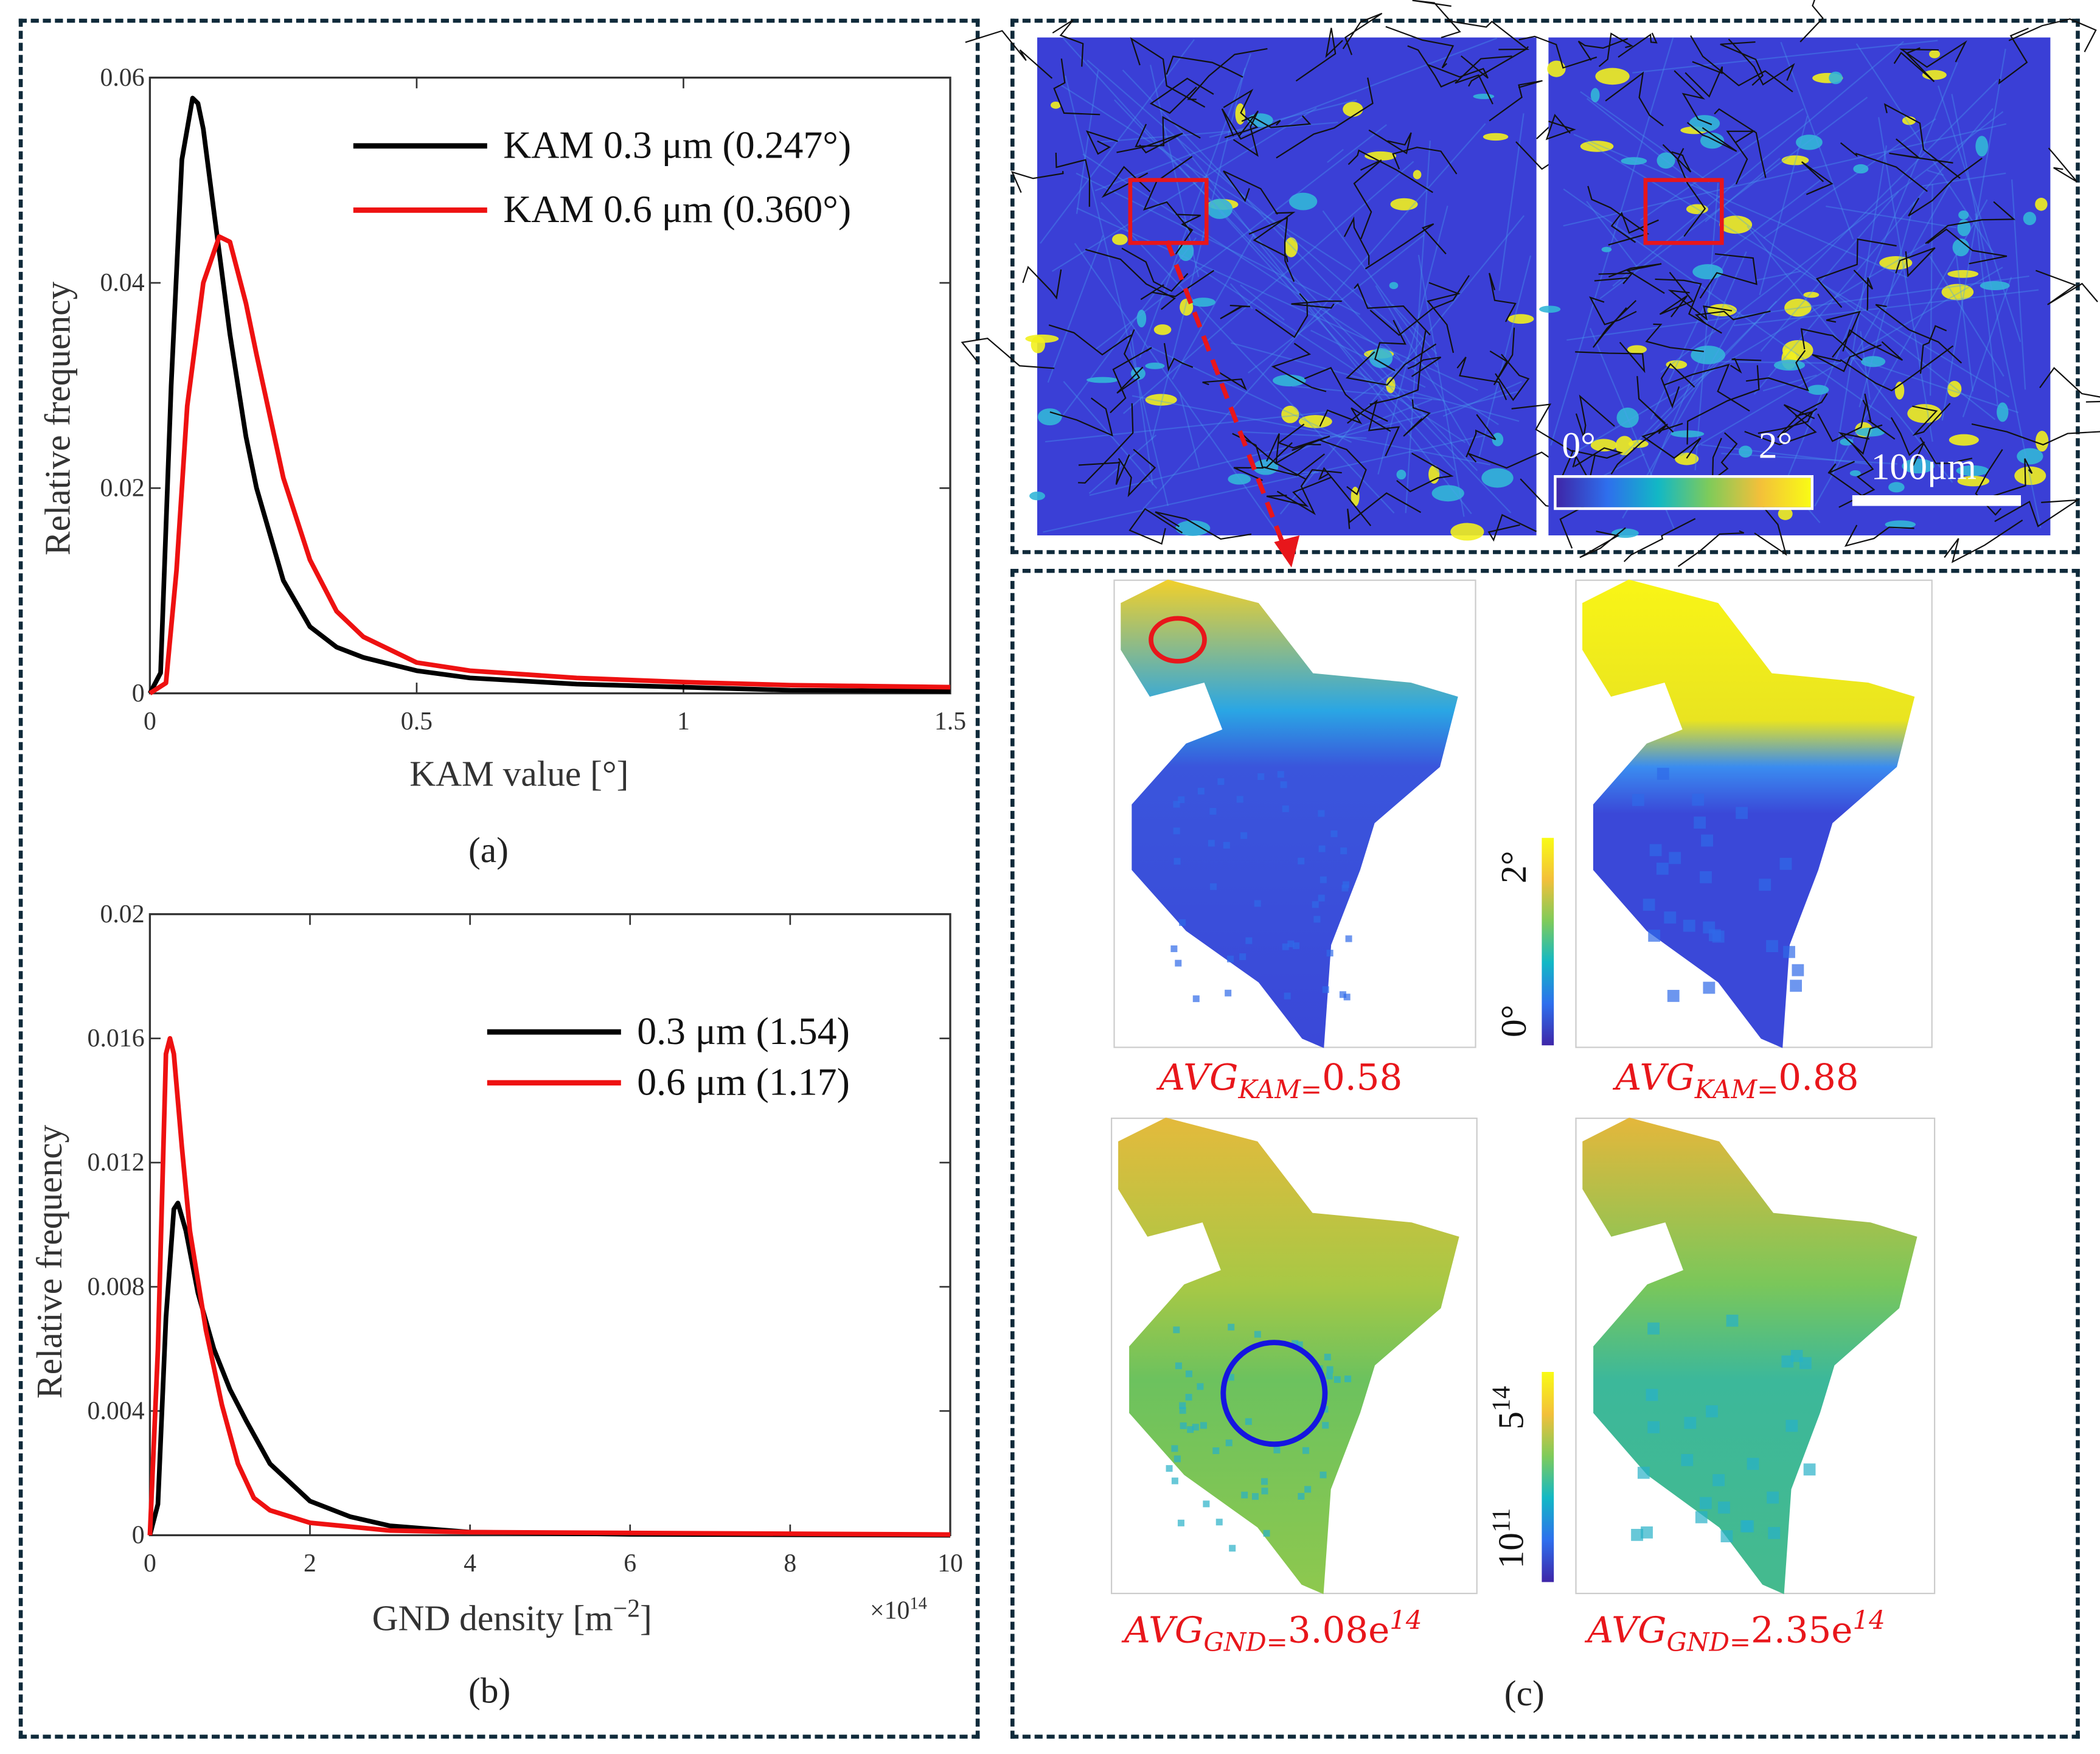 This screenshot has height=1754, width=2100. I want to click on avg-prefix: AVG, so click(1627, 1631).